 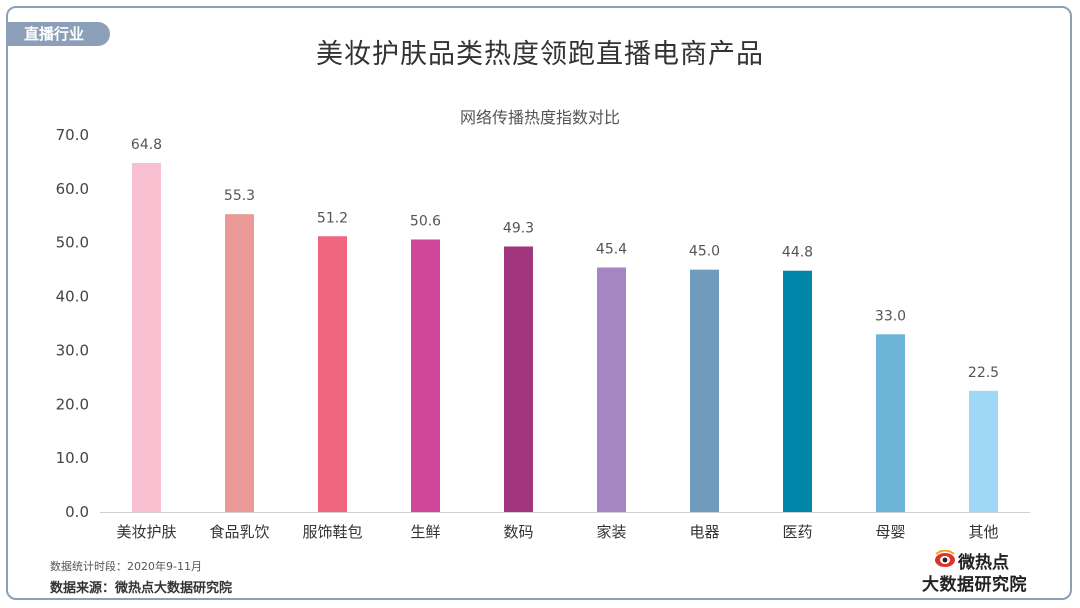 I want to click on chart-title: 网络传播热度指数对比, so click(x=539, y=117).